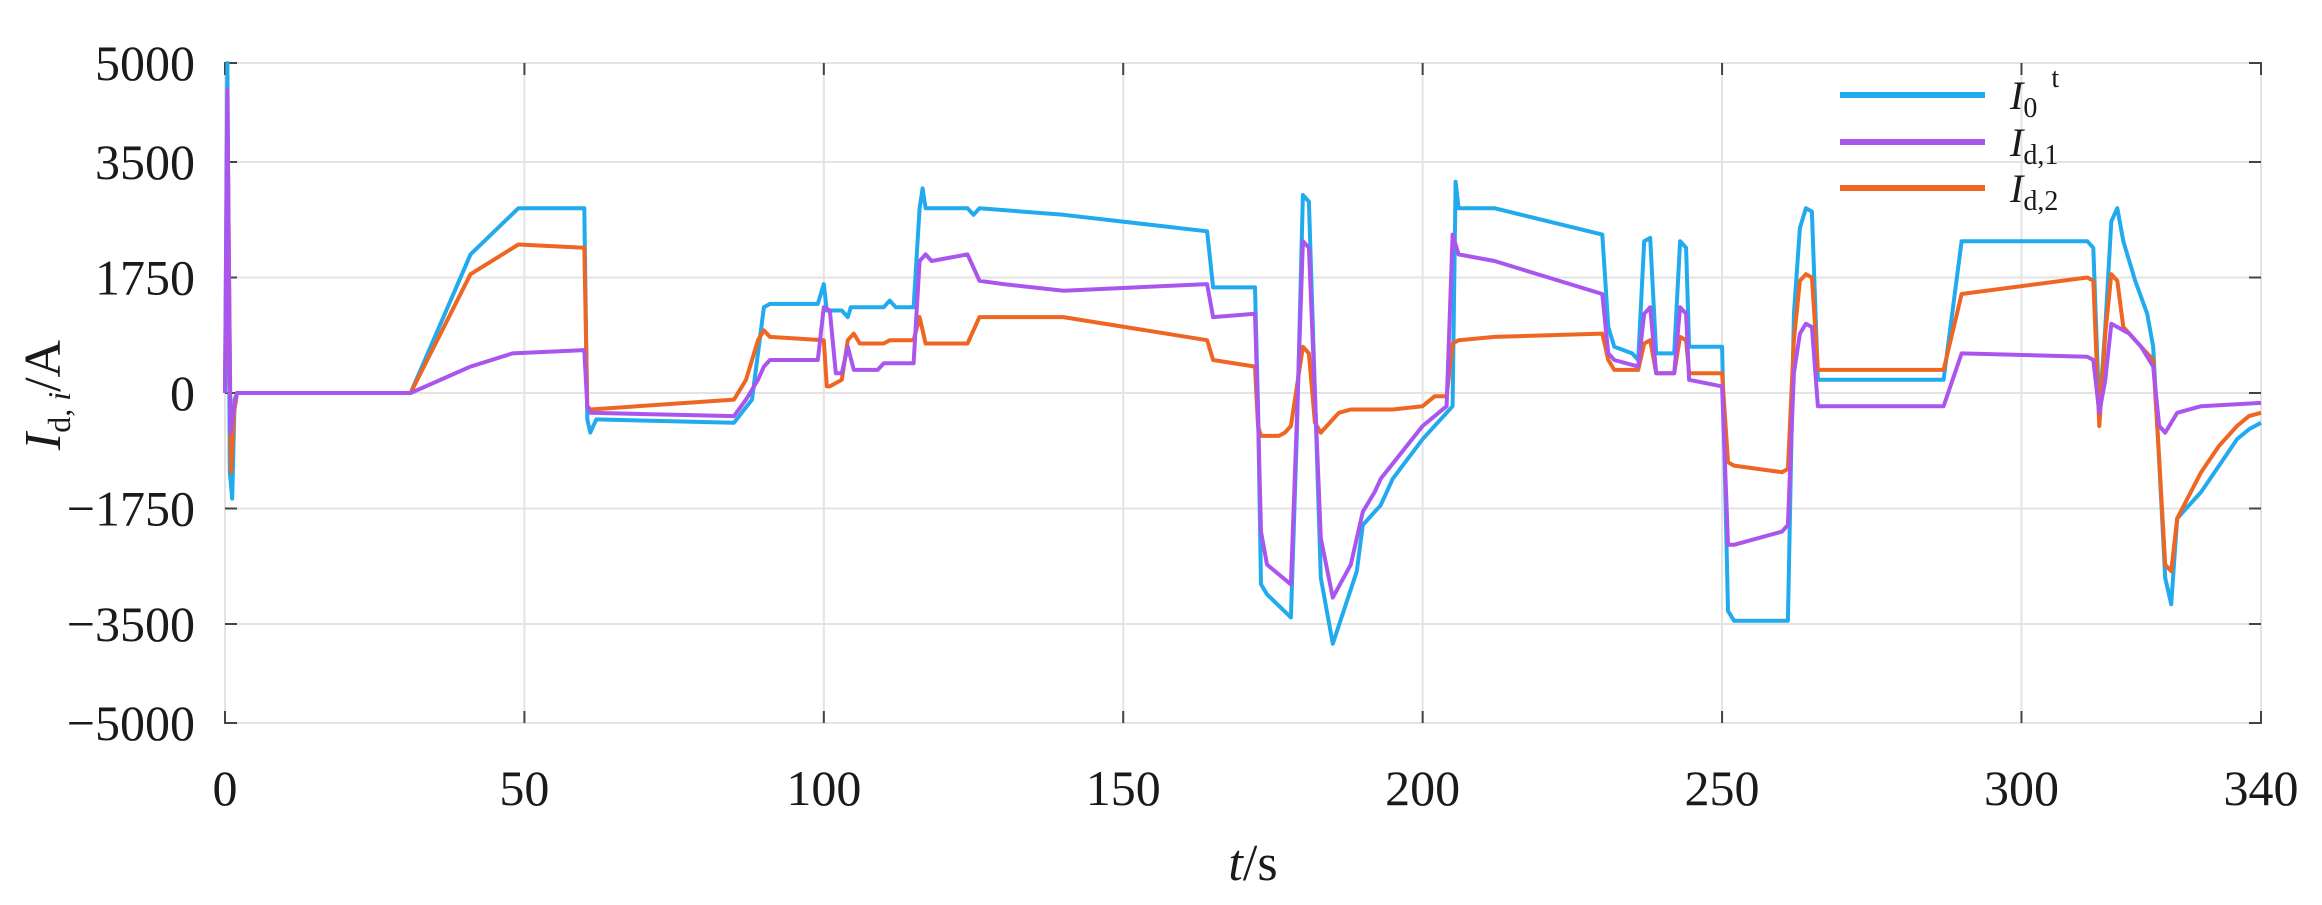 The image size is (2322, 905). I want to click on x-tick-label: 250, so click(1722, 788).